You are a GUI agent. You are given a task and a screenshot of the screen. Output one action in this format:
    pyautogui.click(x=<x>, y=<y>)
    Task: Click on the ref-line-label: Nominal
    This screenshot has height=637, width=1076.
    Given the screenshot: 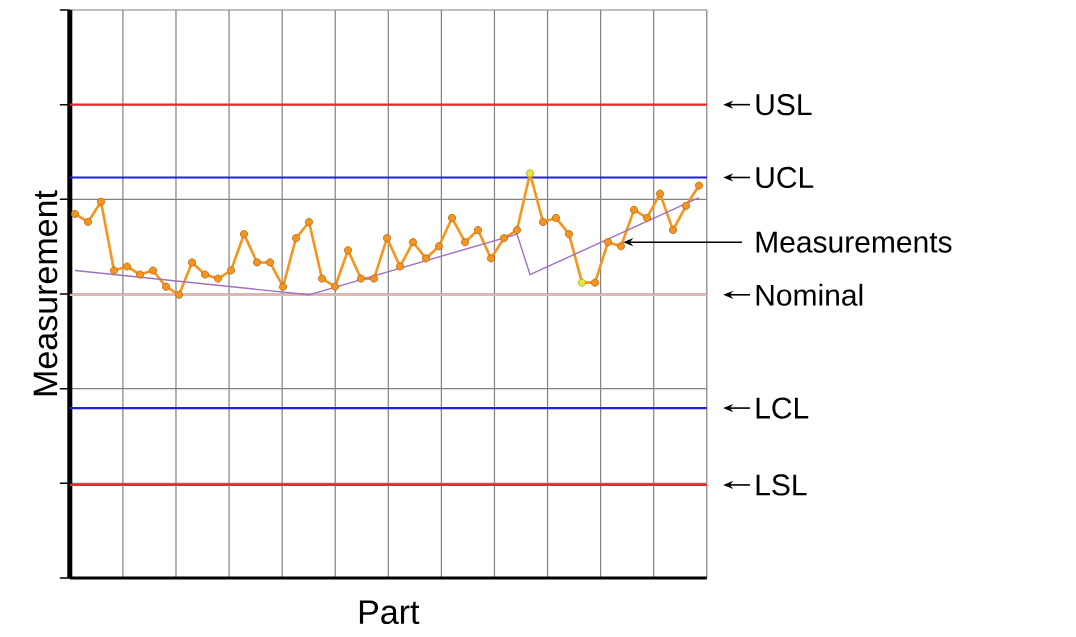 What is the action you would take?
    pyautogui.click(x=809, y=294)
    